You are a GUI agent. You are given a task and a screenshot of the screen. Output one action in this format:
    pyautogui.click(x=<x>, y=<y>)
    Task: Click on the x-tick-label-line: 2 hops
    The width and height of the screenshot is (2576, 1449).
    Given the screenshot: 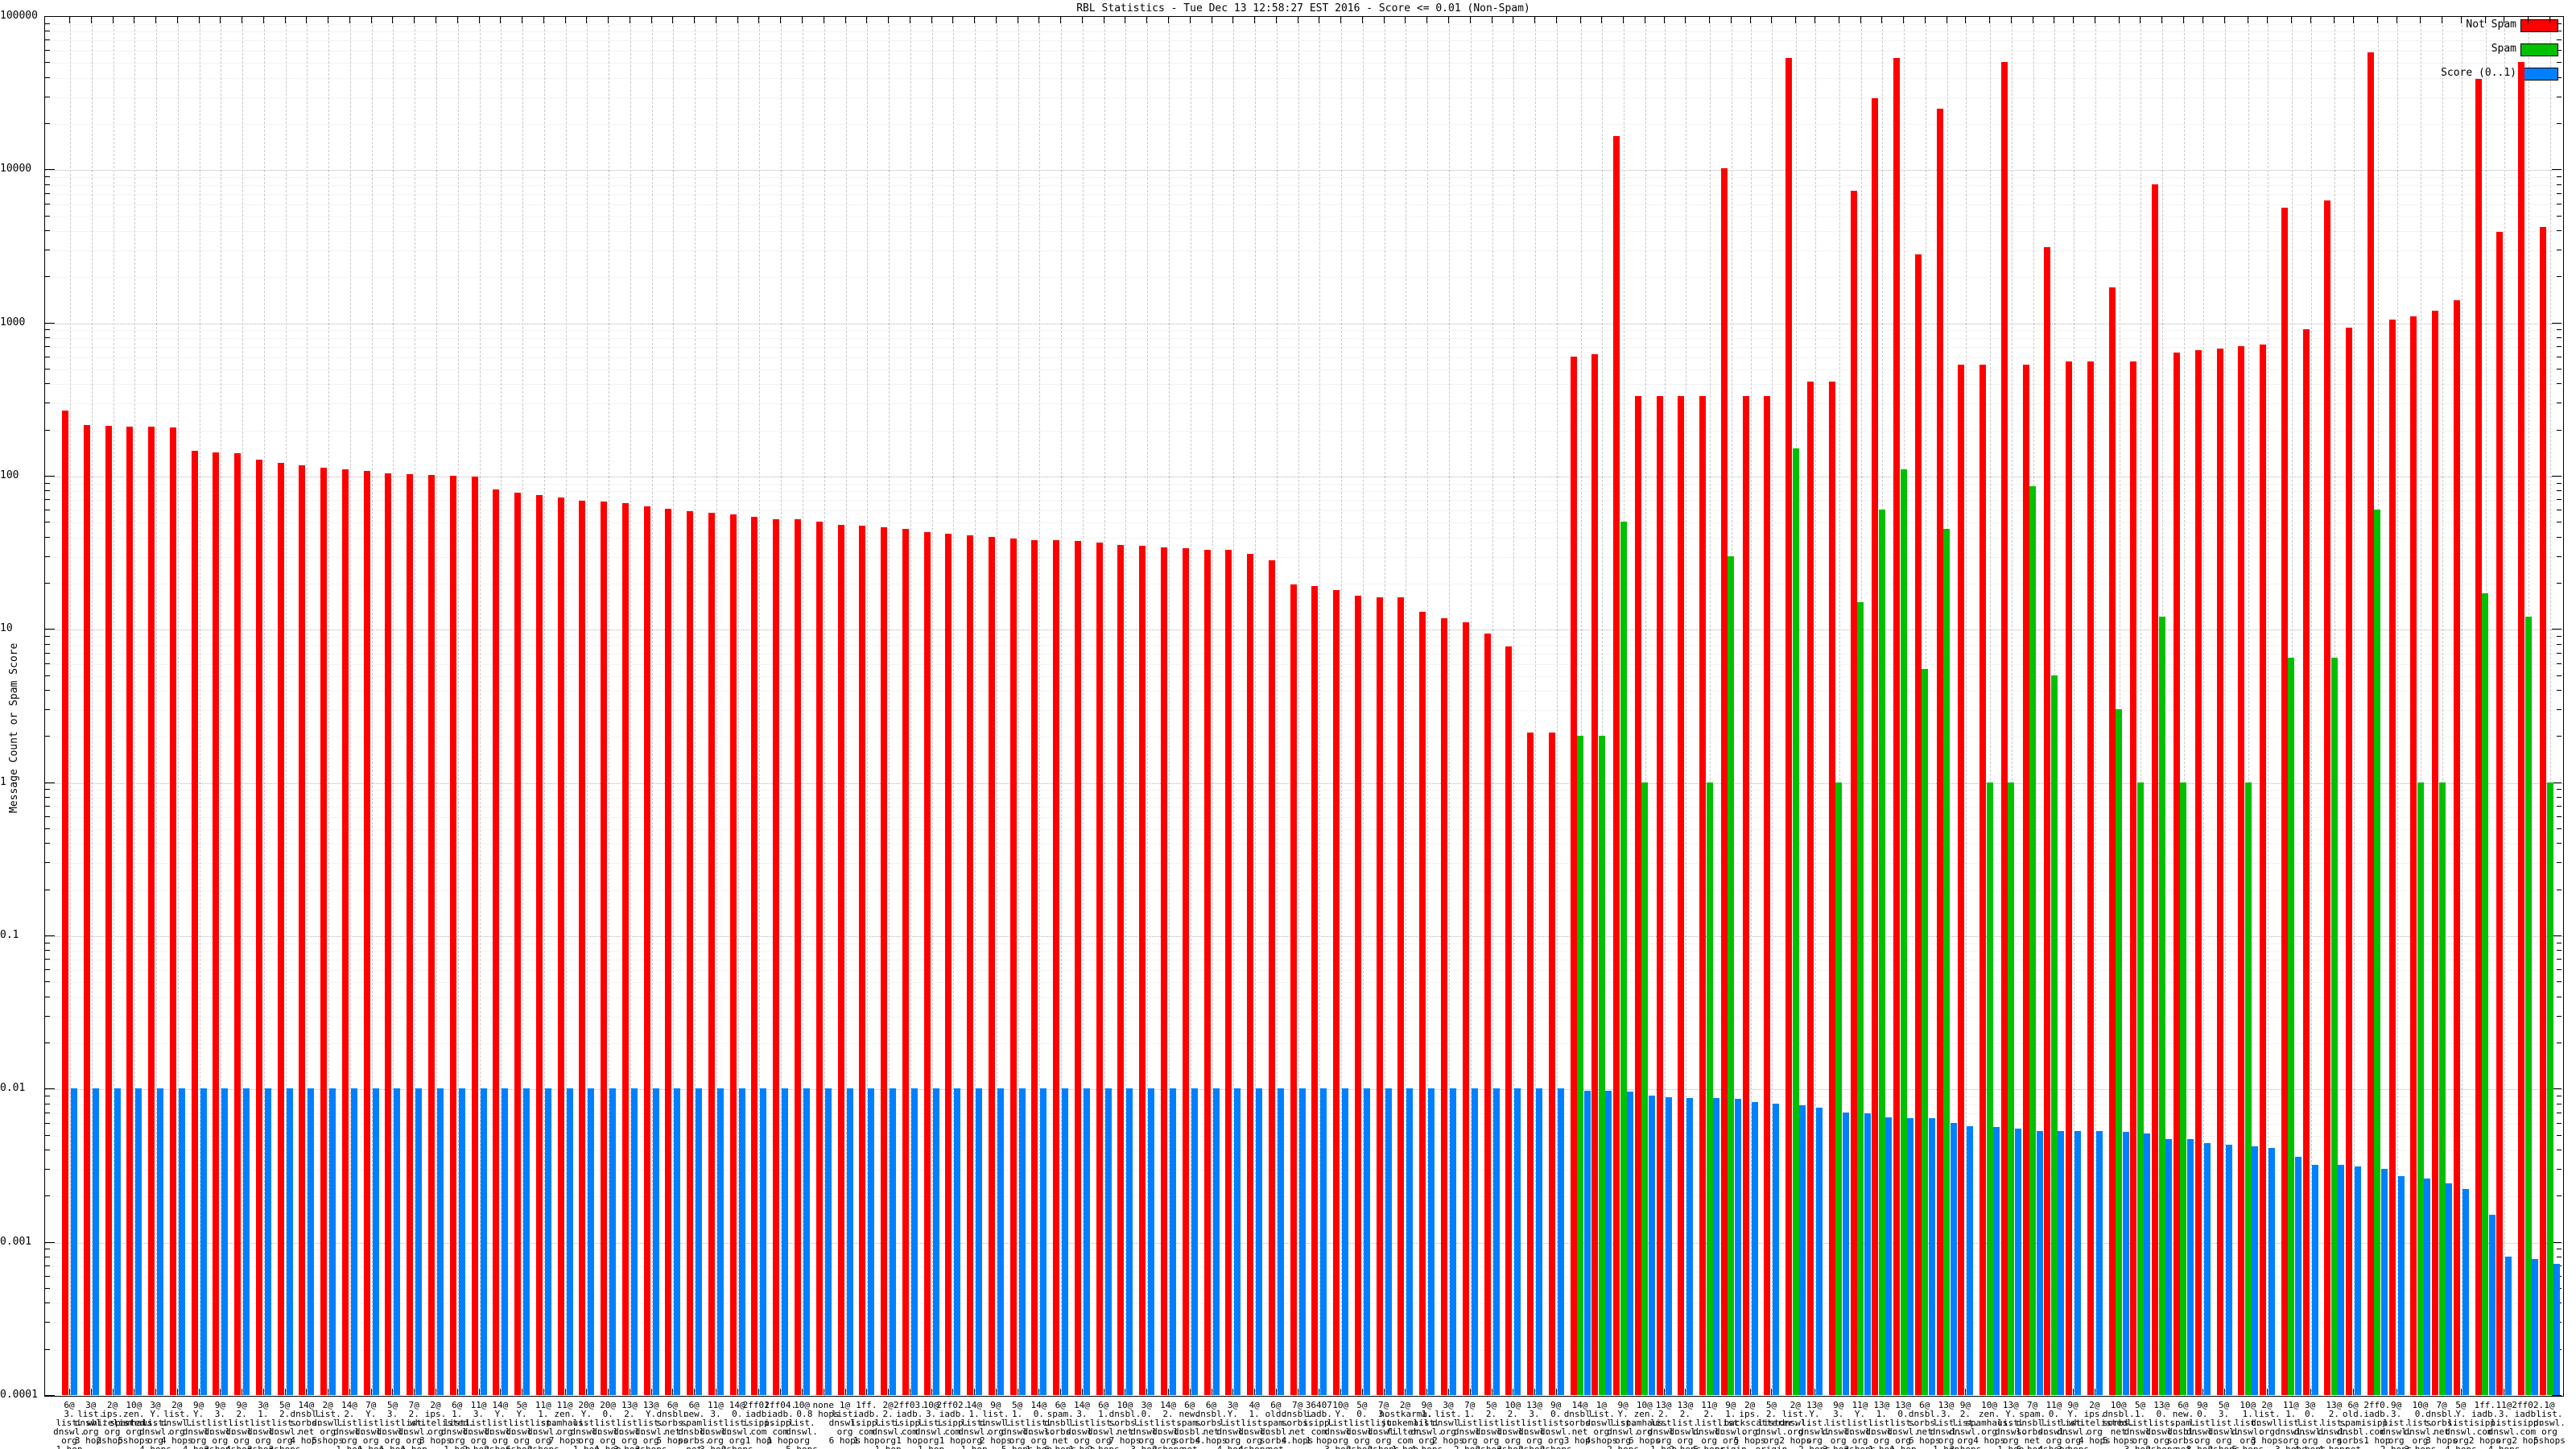 What is the action you would take?
    pyautogui.click(x=1362, y=1447)
    